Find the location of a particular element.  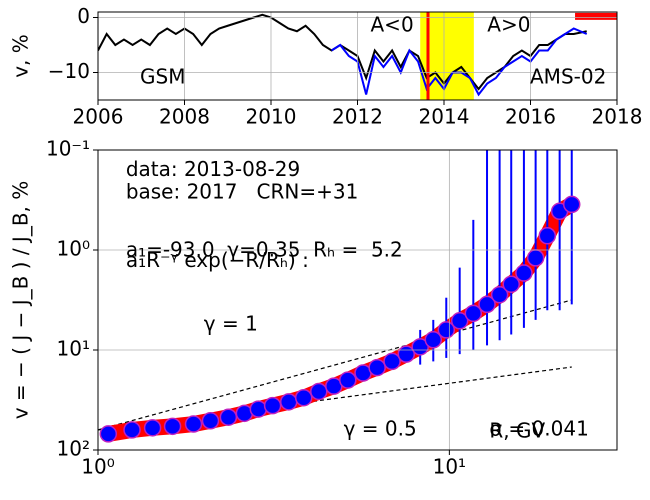

x-axis-label: R, GV is located at coordinates (517, 431).